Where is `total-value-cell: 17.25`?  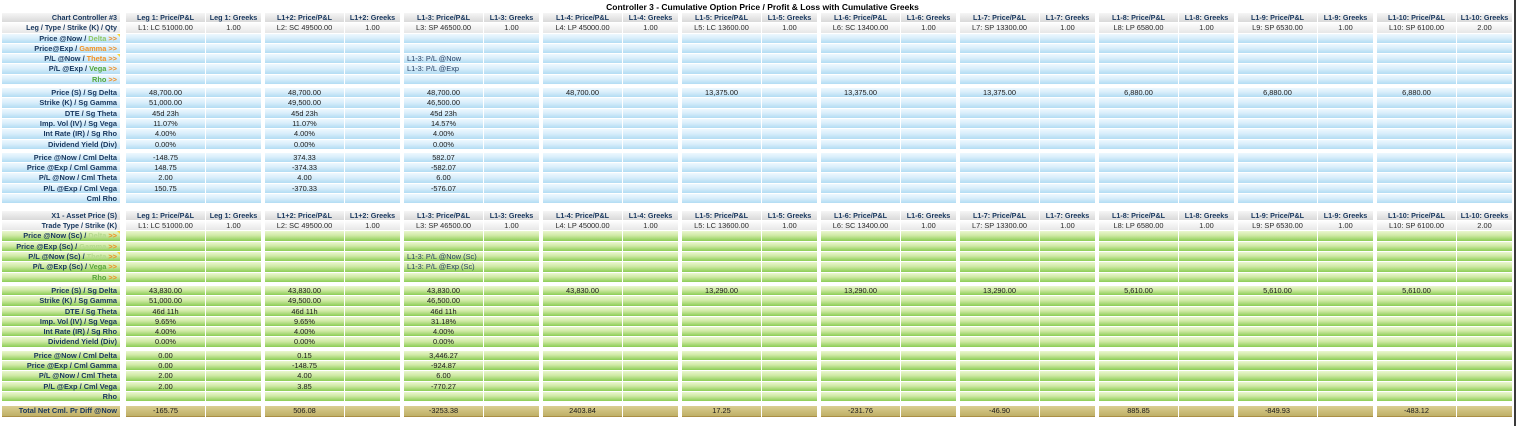
total-value-cell: 17.25 is located at coordinates (721, 411).